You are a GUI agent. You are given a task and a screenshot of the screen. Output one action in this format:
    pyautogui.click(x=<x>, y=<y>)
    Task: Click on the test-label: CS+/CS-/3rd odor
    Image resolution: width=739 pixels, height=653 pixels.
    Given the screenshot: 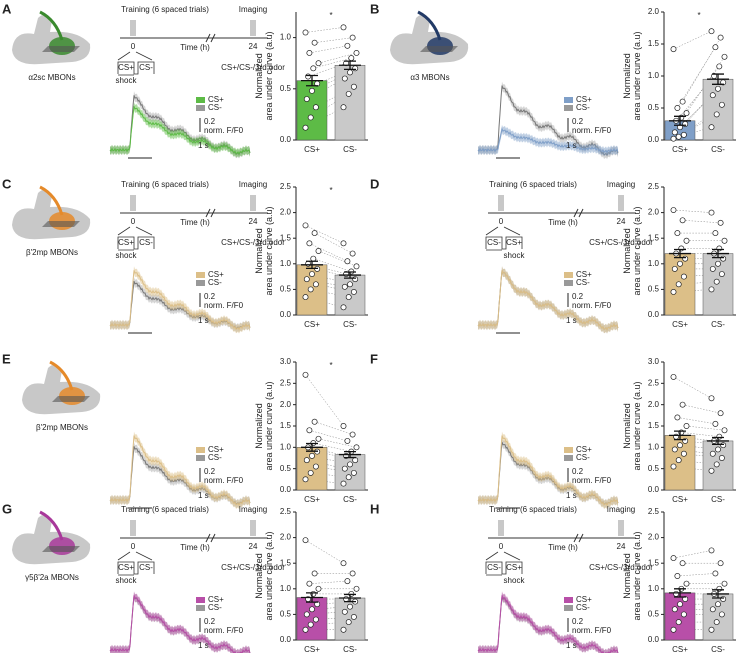 What is the action you would take?
    pyautogui.click(x=253, y=67)
    